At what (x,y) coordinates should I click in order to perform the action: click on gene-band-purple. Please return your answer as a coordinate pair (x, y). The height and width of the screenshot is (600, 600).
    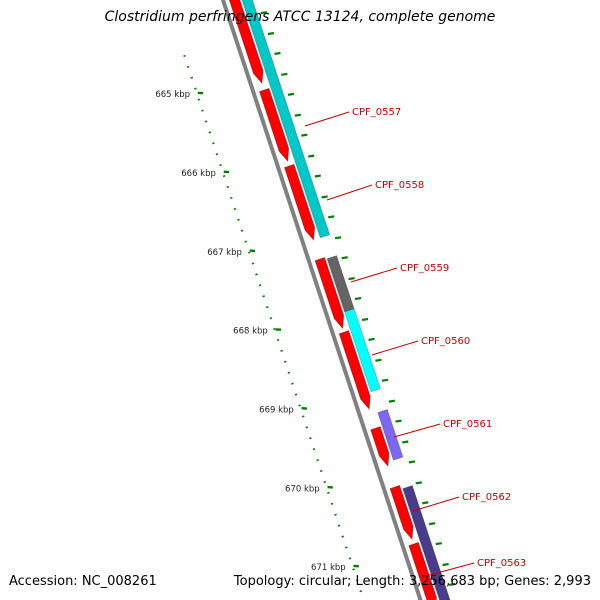
    Looking at the image, I should click on (390, 434).